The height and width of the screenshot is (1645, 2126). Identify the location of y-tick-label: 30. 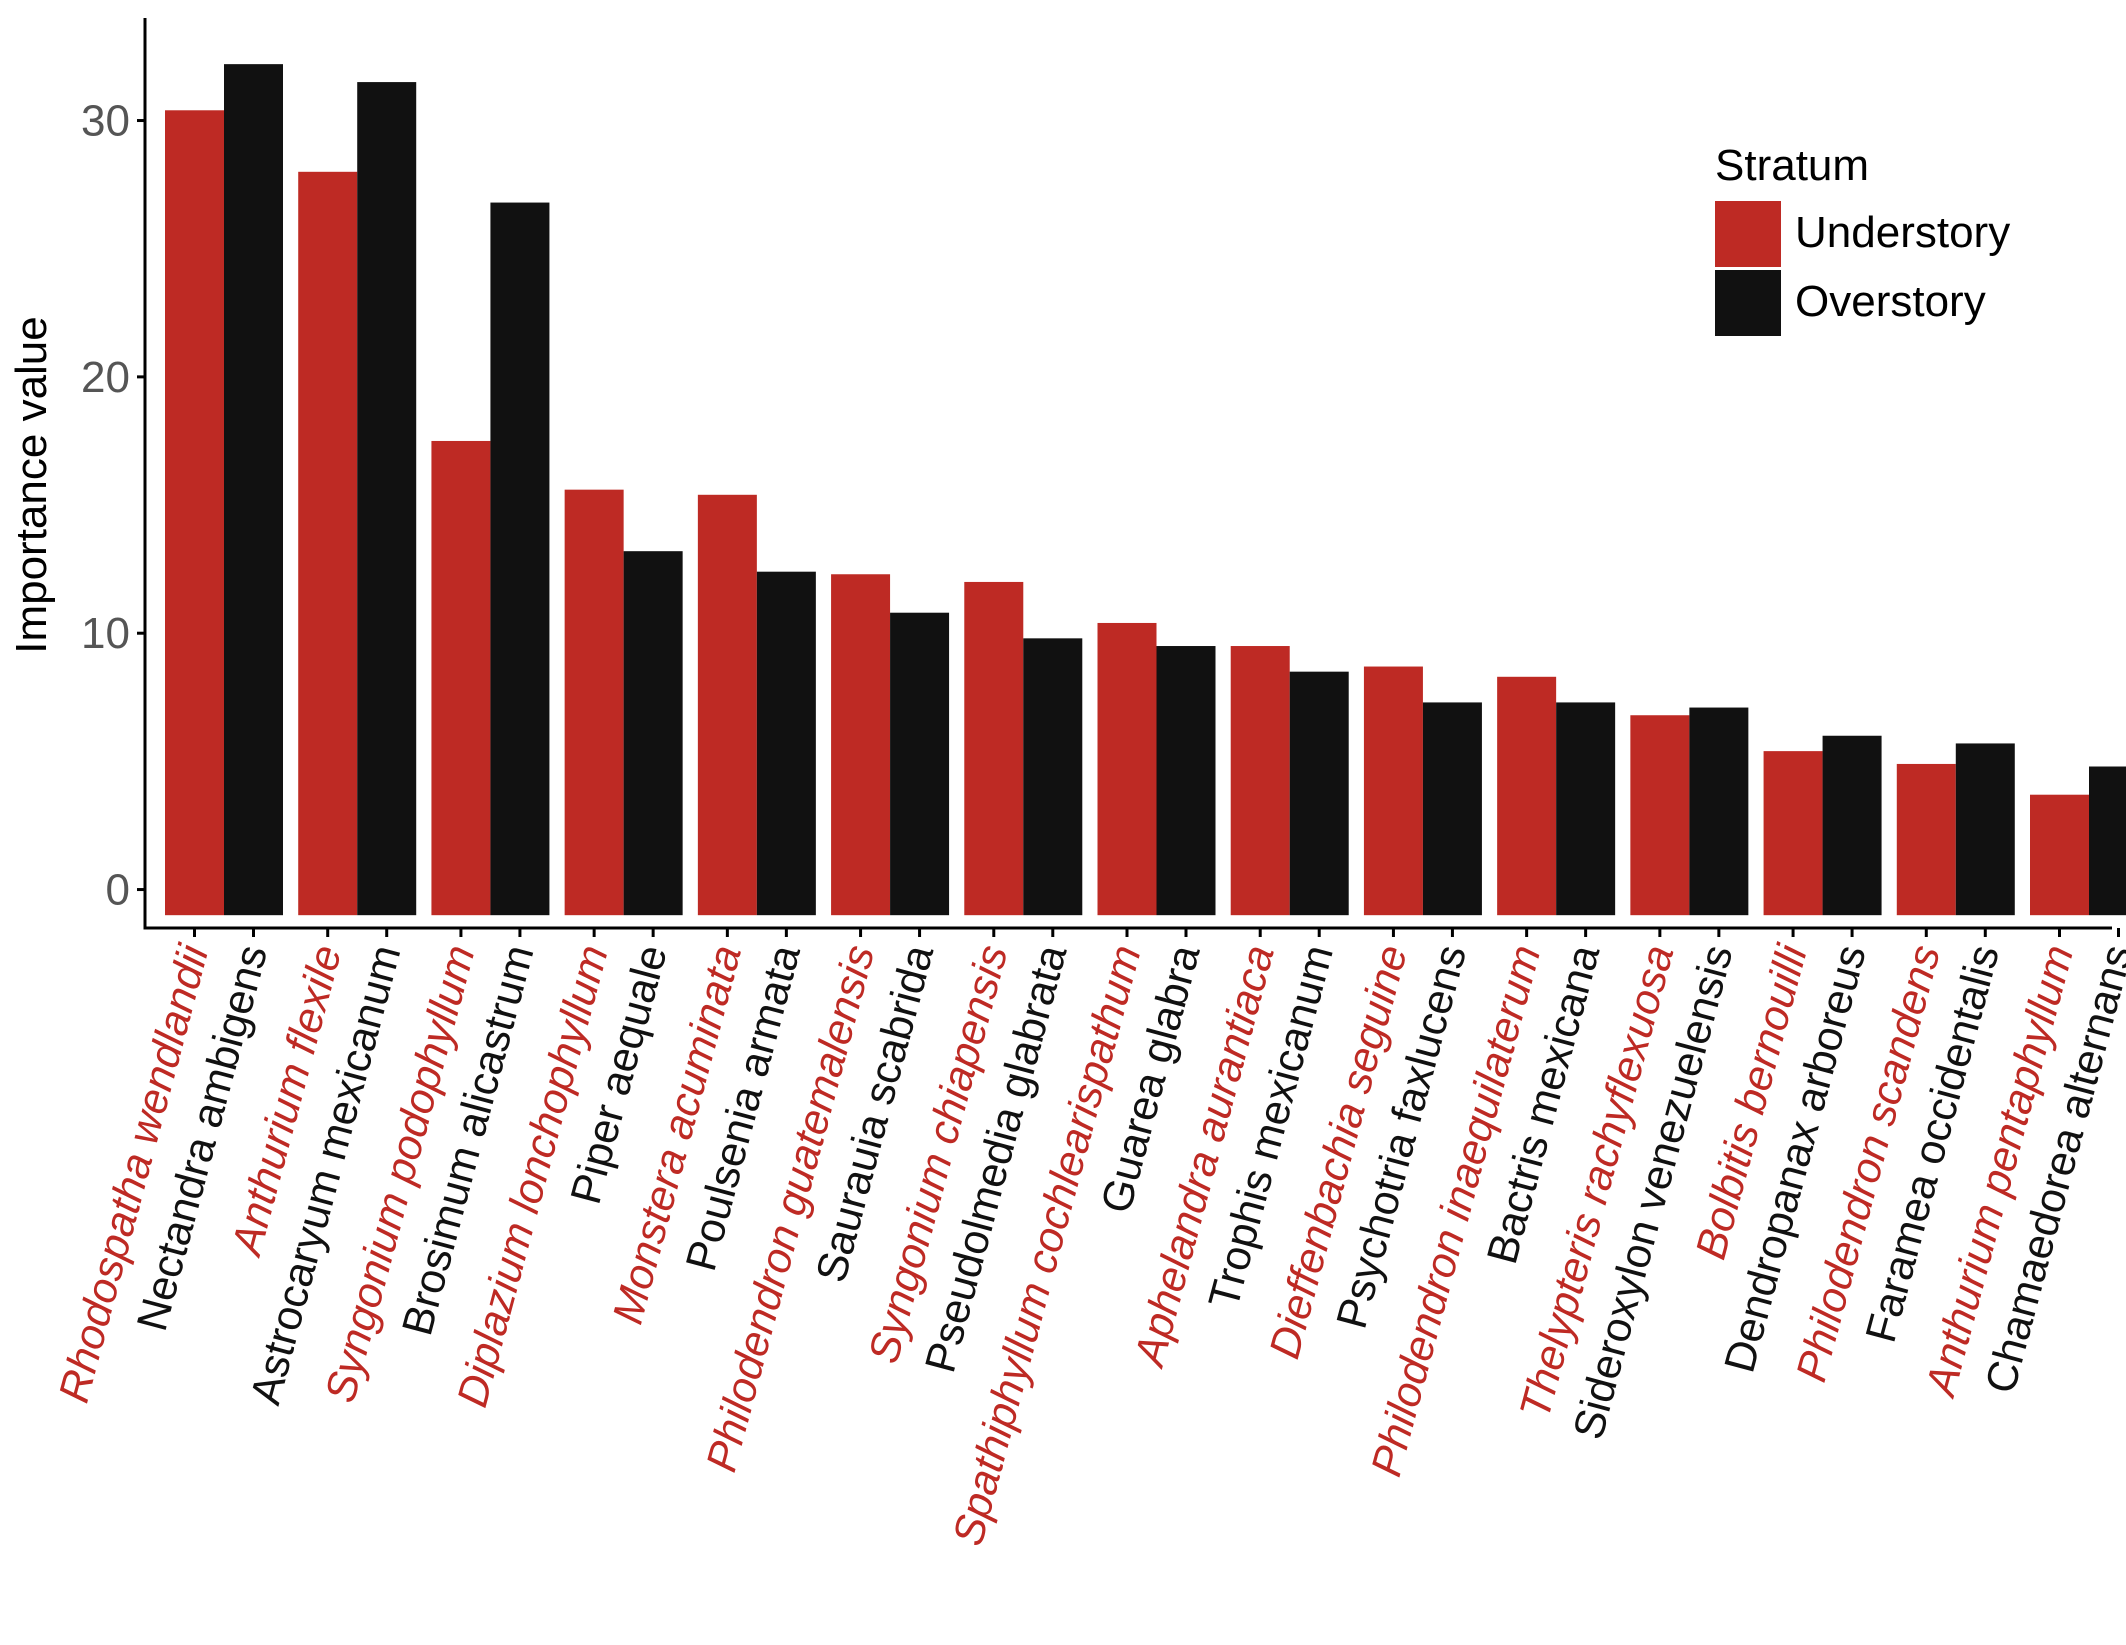
(105, 121).